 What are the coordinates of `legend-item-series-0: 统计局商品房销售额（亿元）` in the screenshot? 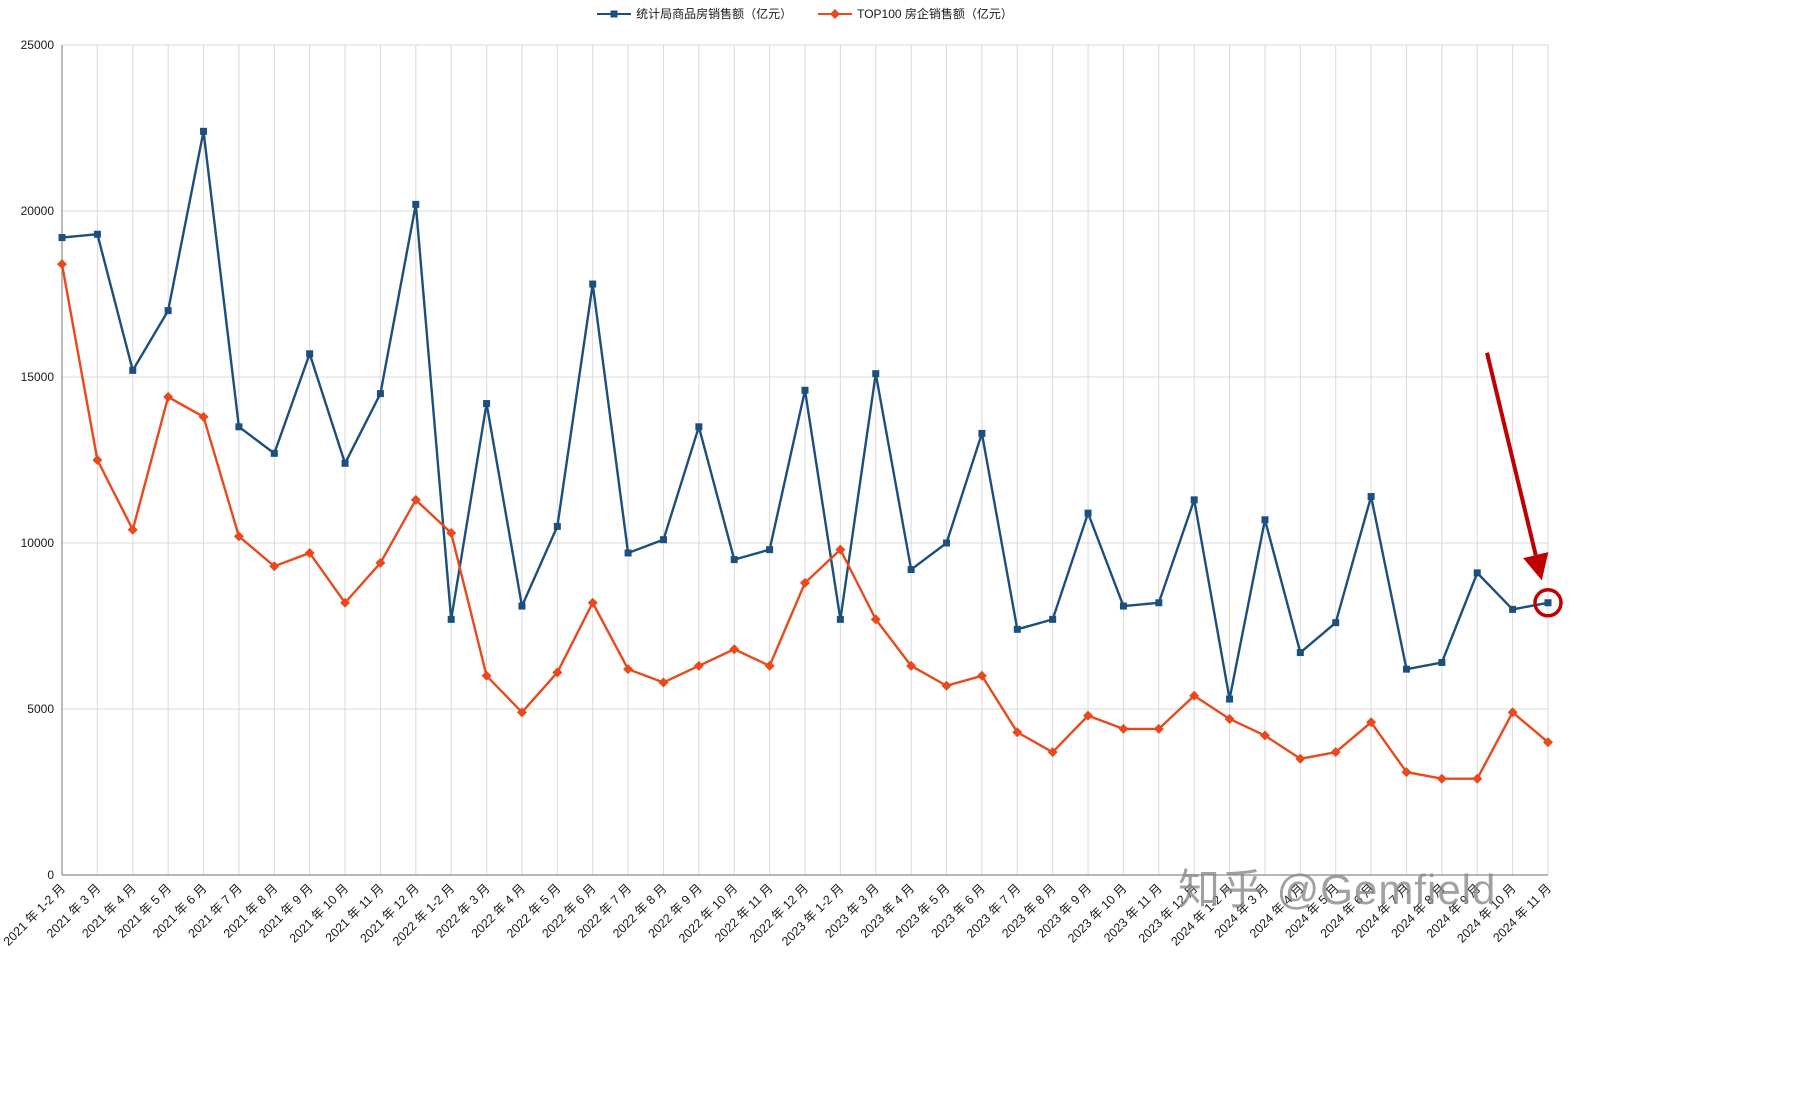 It's located at (694, 13).